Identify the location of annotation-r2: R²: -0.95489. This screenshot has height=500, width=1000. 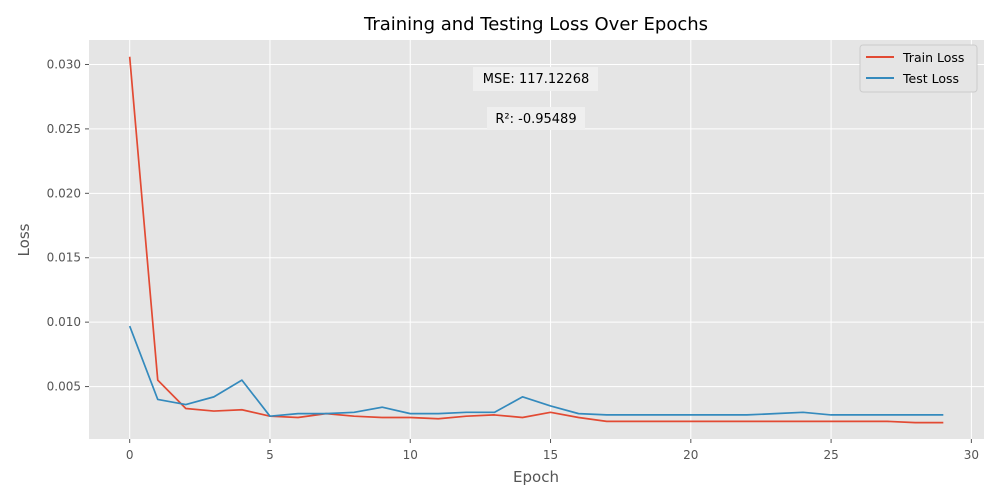
(536, 118).